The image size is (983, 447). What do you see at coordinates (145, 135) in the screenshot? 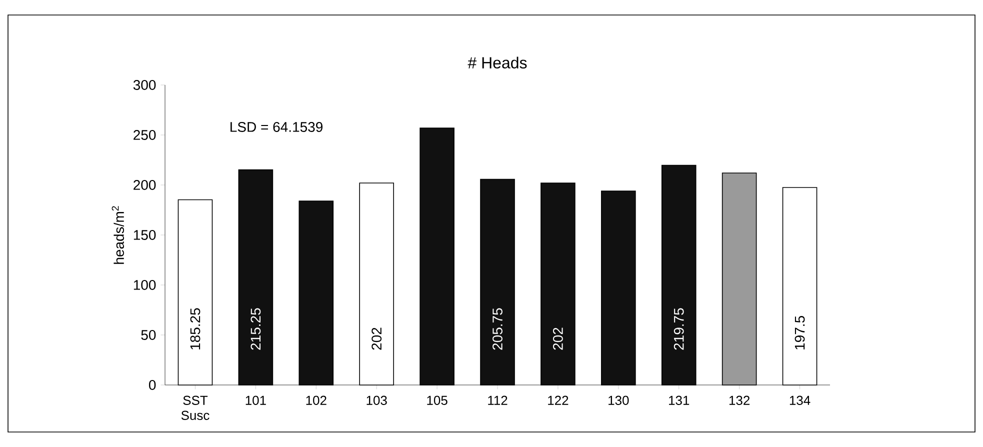
I see `y-tick-label: 250` at bounding box center [145, 135].